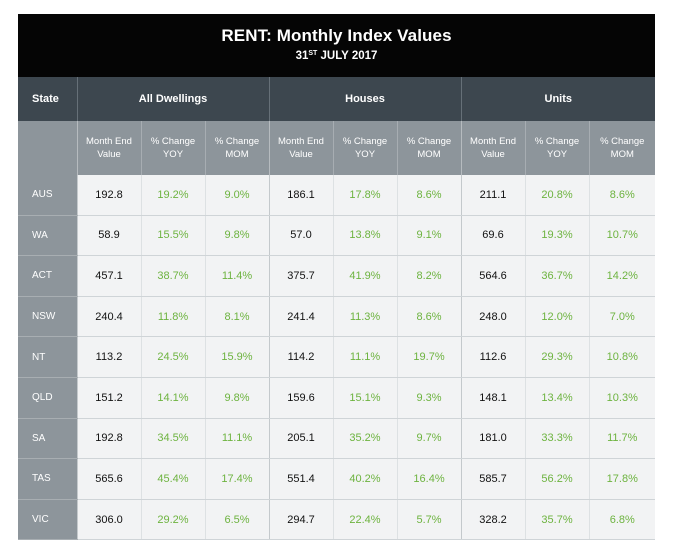  Describe the element at coordinates (364, 398) in the screenshot. I see `cell-houses-change-yoy: 15.1%` at that location.